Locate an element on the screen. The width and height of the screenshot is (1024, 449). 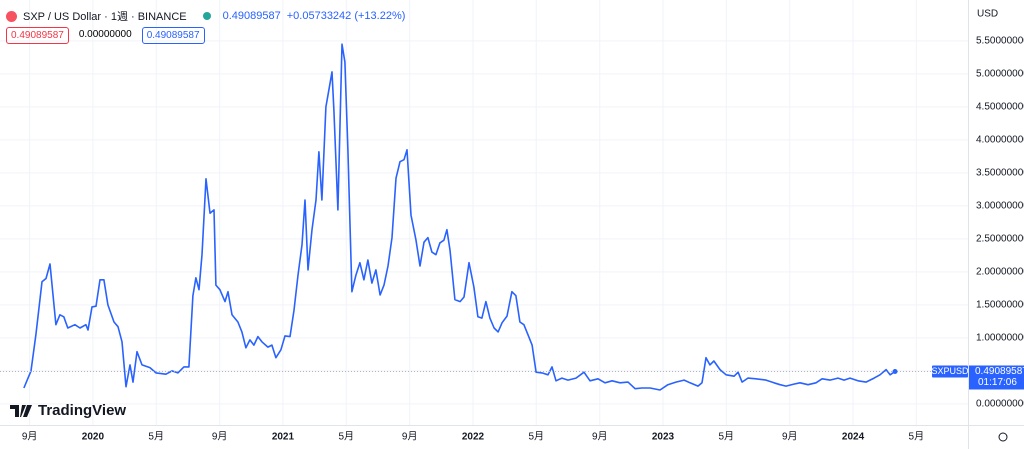
x-tick-label: 2020 is located at coordinates (93, 437).